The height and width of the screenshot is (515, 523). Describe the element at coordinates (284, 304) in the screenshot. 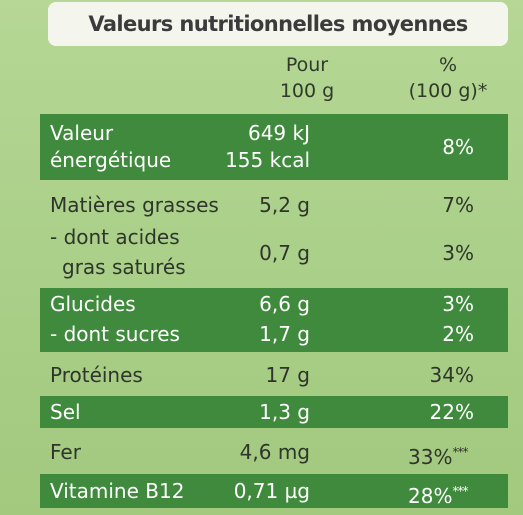

I see `row-carbs-value: 6,6 g` at that location.